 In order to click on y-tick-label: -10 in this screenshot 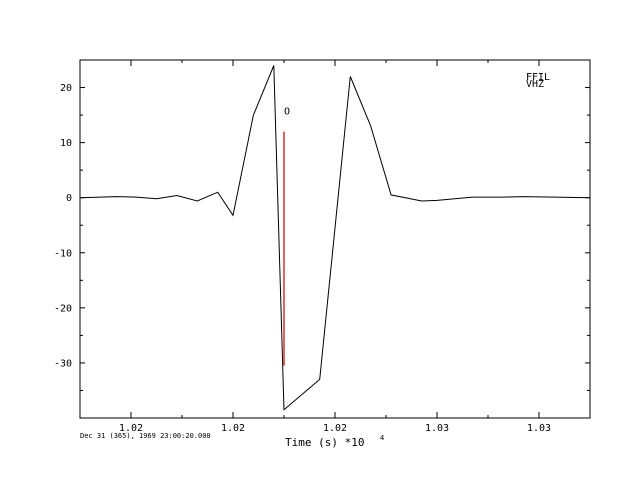, I will do `click(63, 253)`.